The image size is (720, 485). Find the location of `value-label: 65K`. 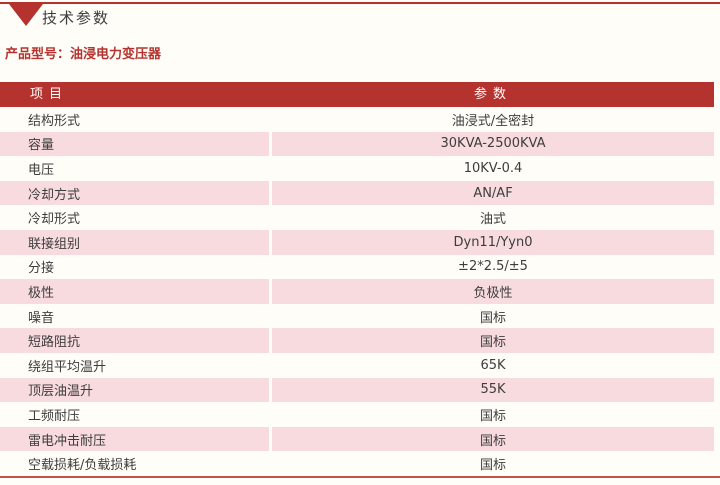

value-label: 65K is located at coordinates (493, 365).